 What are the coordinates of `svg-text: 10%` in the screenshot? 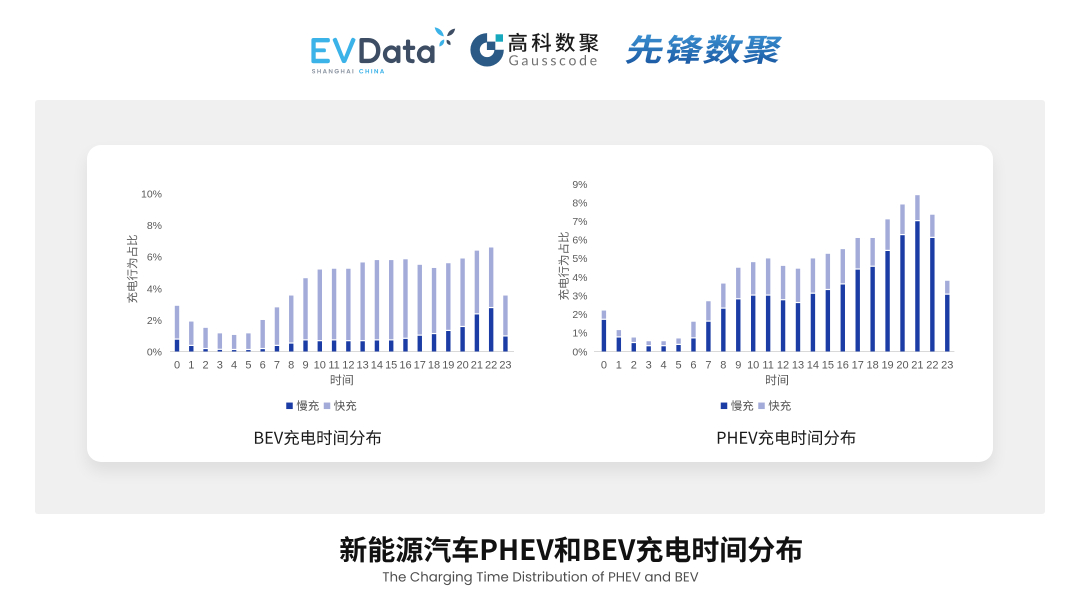 It's located at (151, 195).